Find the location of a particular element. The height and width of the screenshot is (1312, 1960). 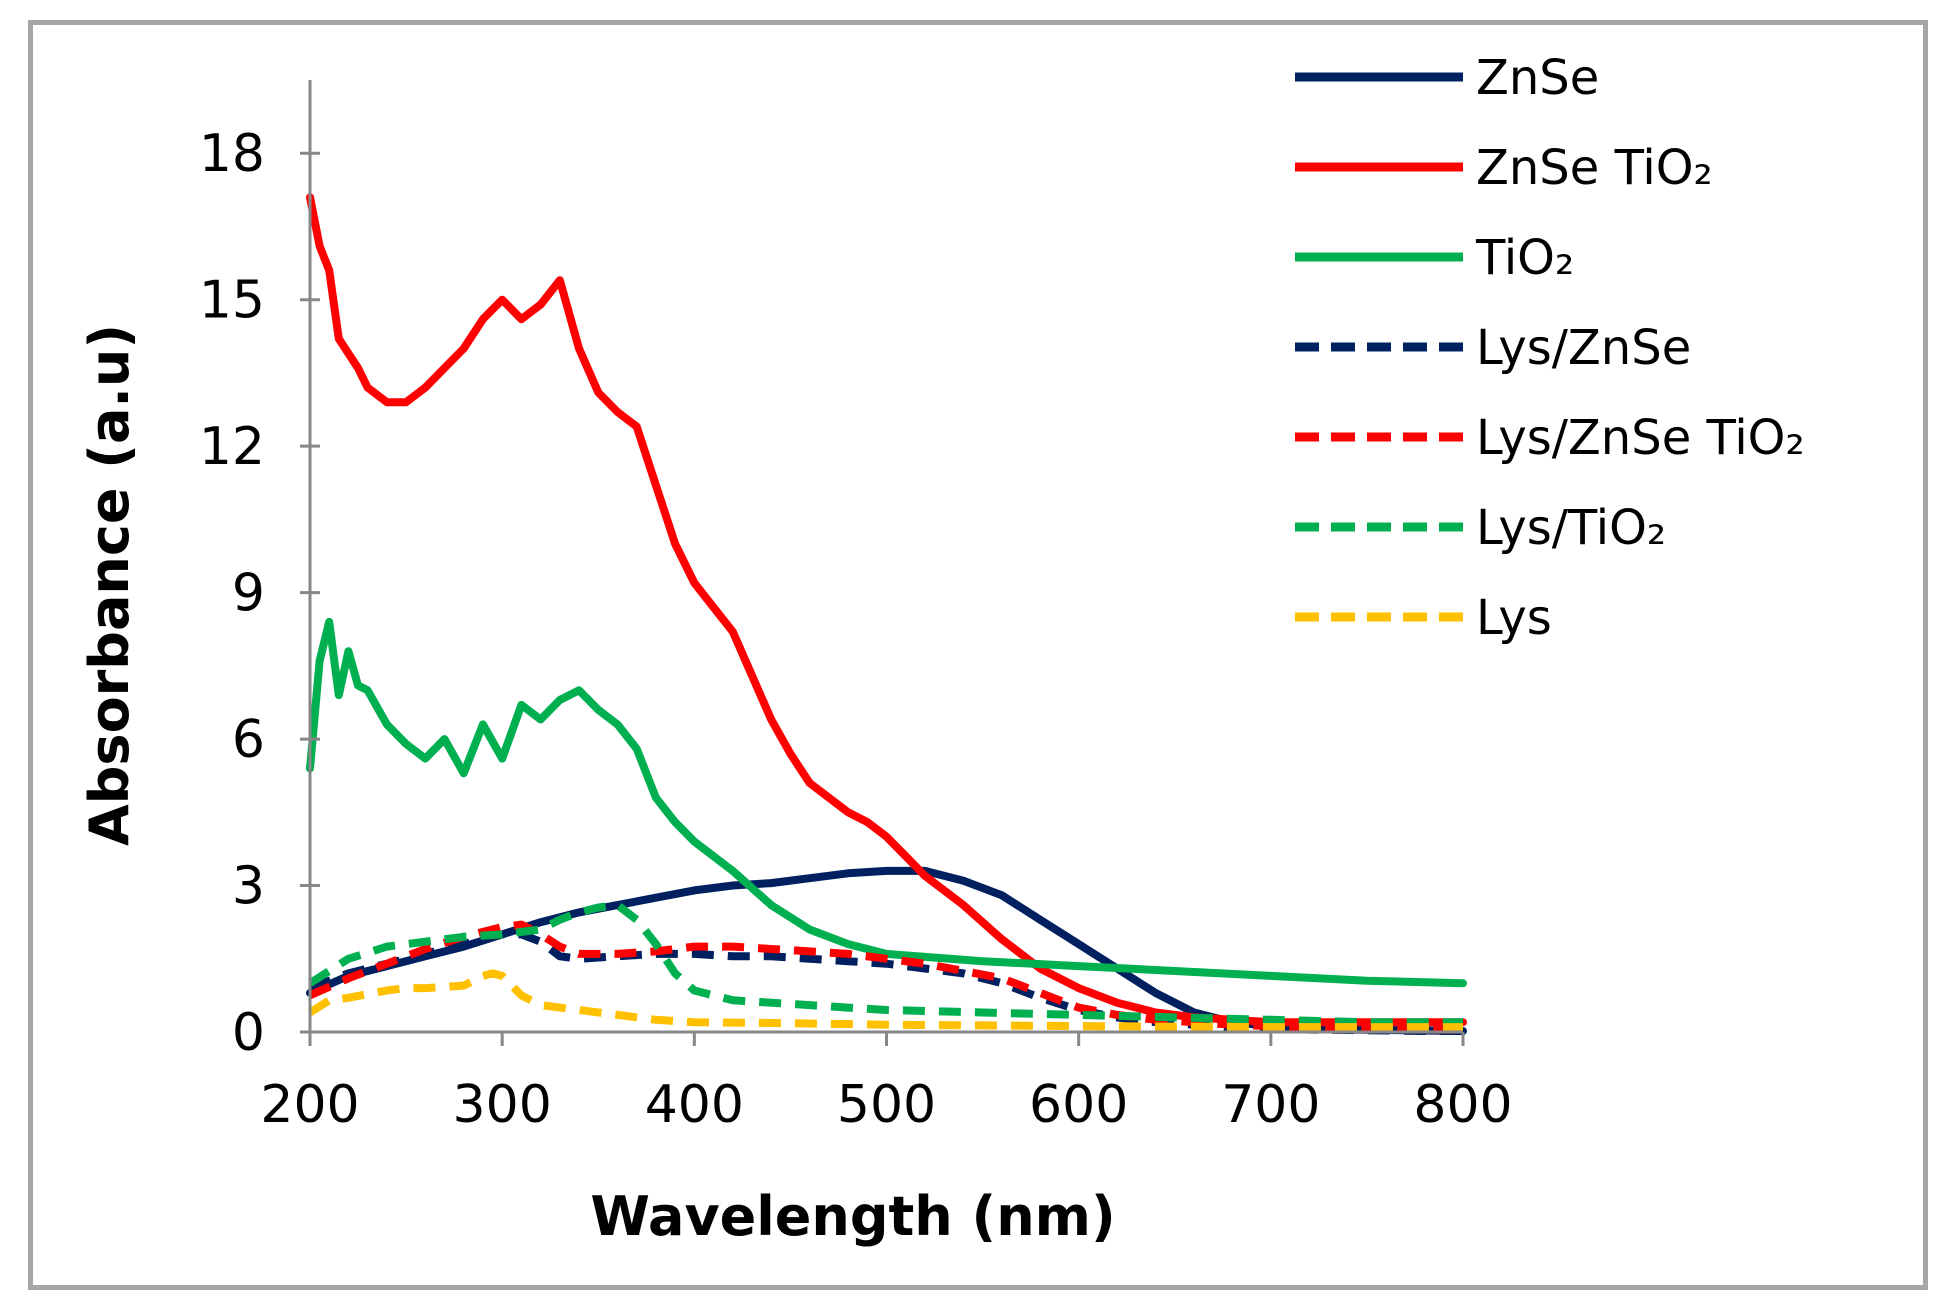

x-tick-label: 800 is located at coordinates (1462, 1105).